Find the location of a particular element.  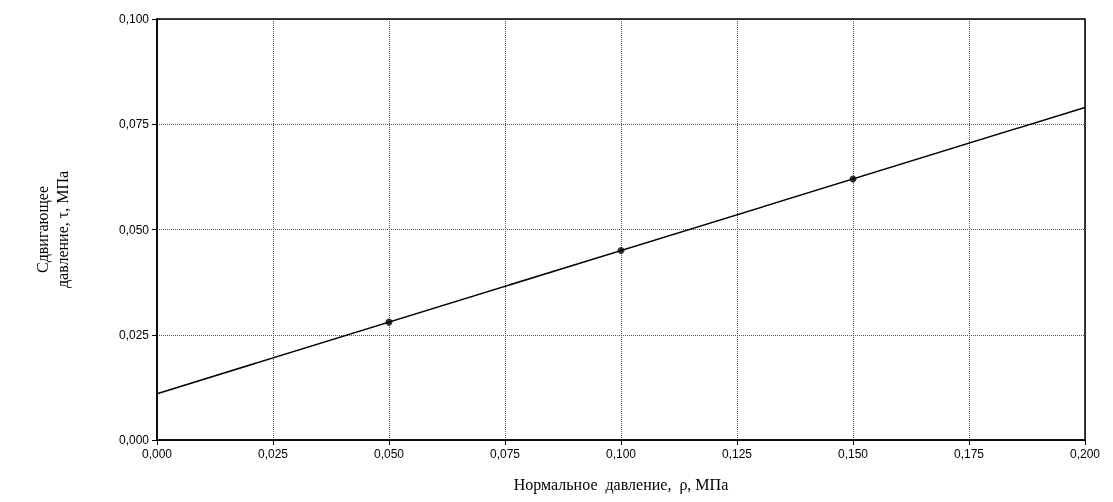

x-tick-label: 0,000 is located at coordinates (157, 454).